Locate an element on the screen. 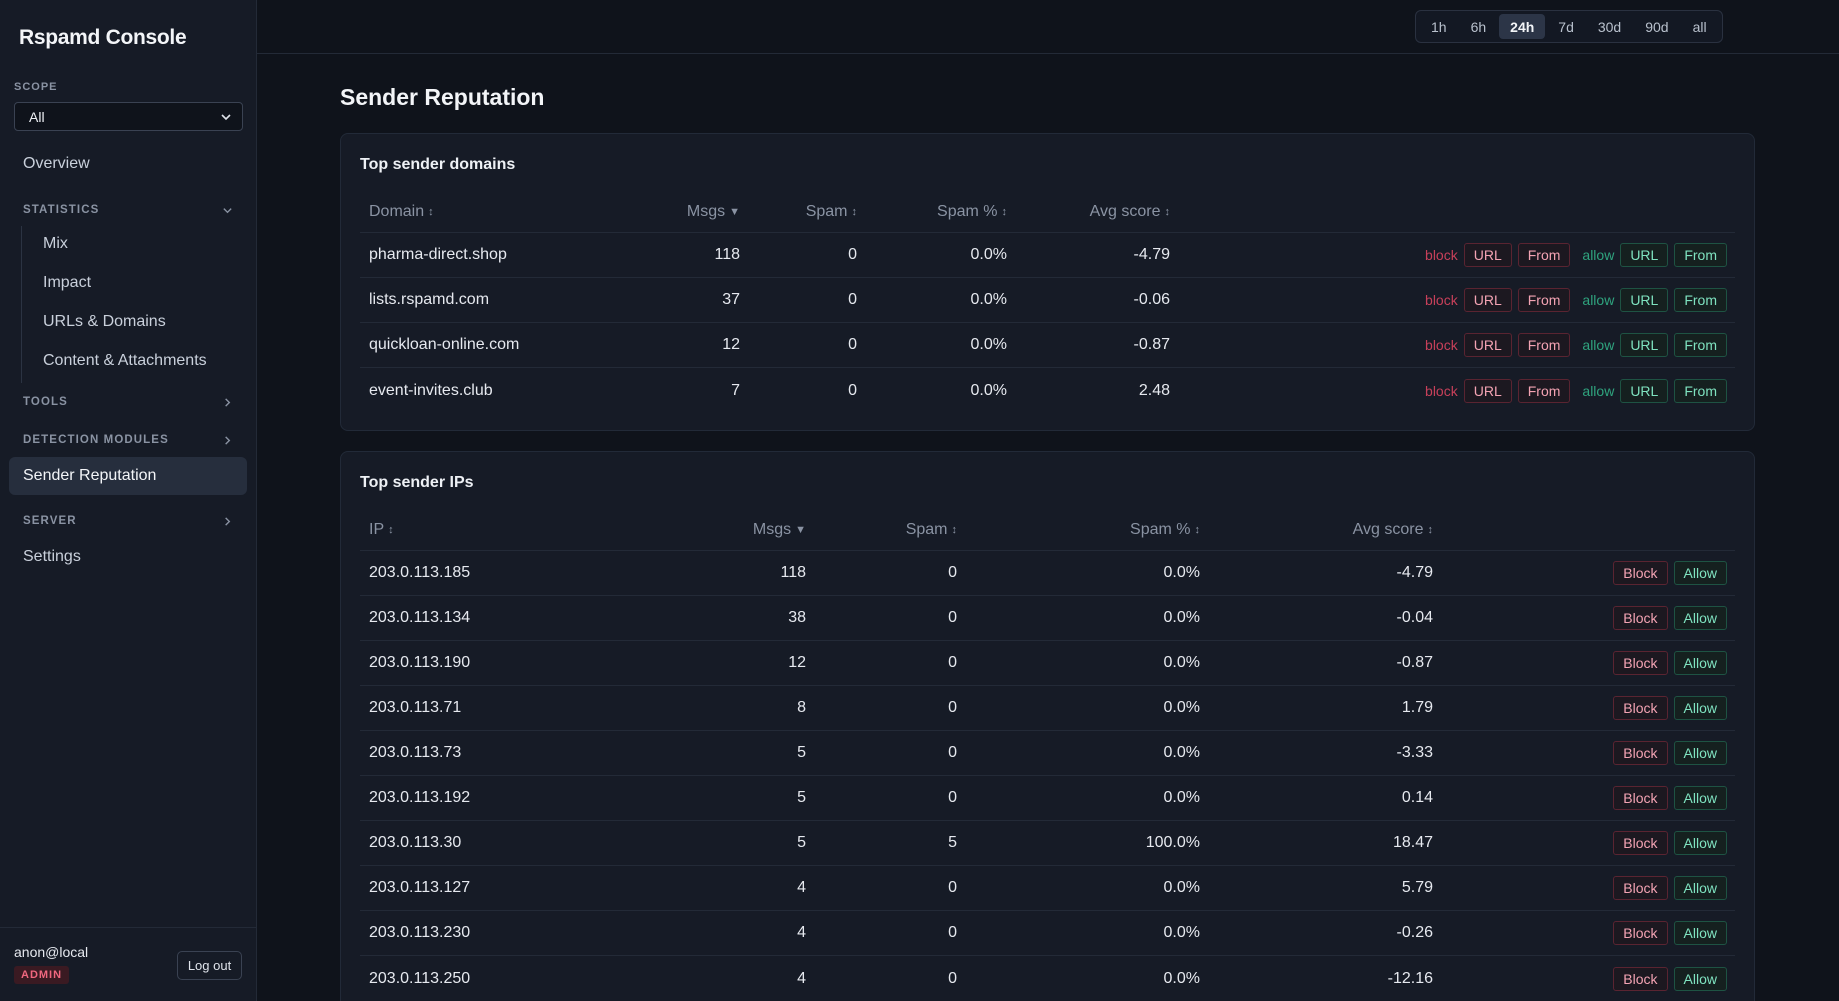 This screenshot has width=1839, height=1001. nav-sender-reputation: Sender Reputation is located at coordinates (128, 476).